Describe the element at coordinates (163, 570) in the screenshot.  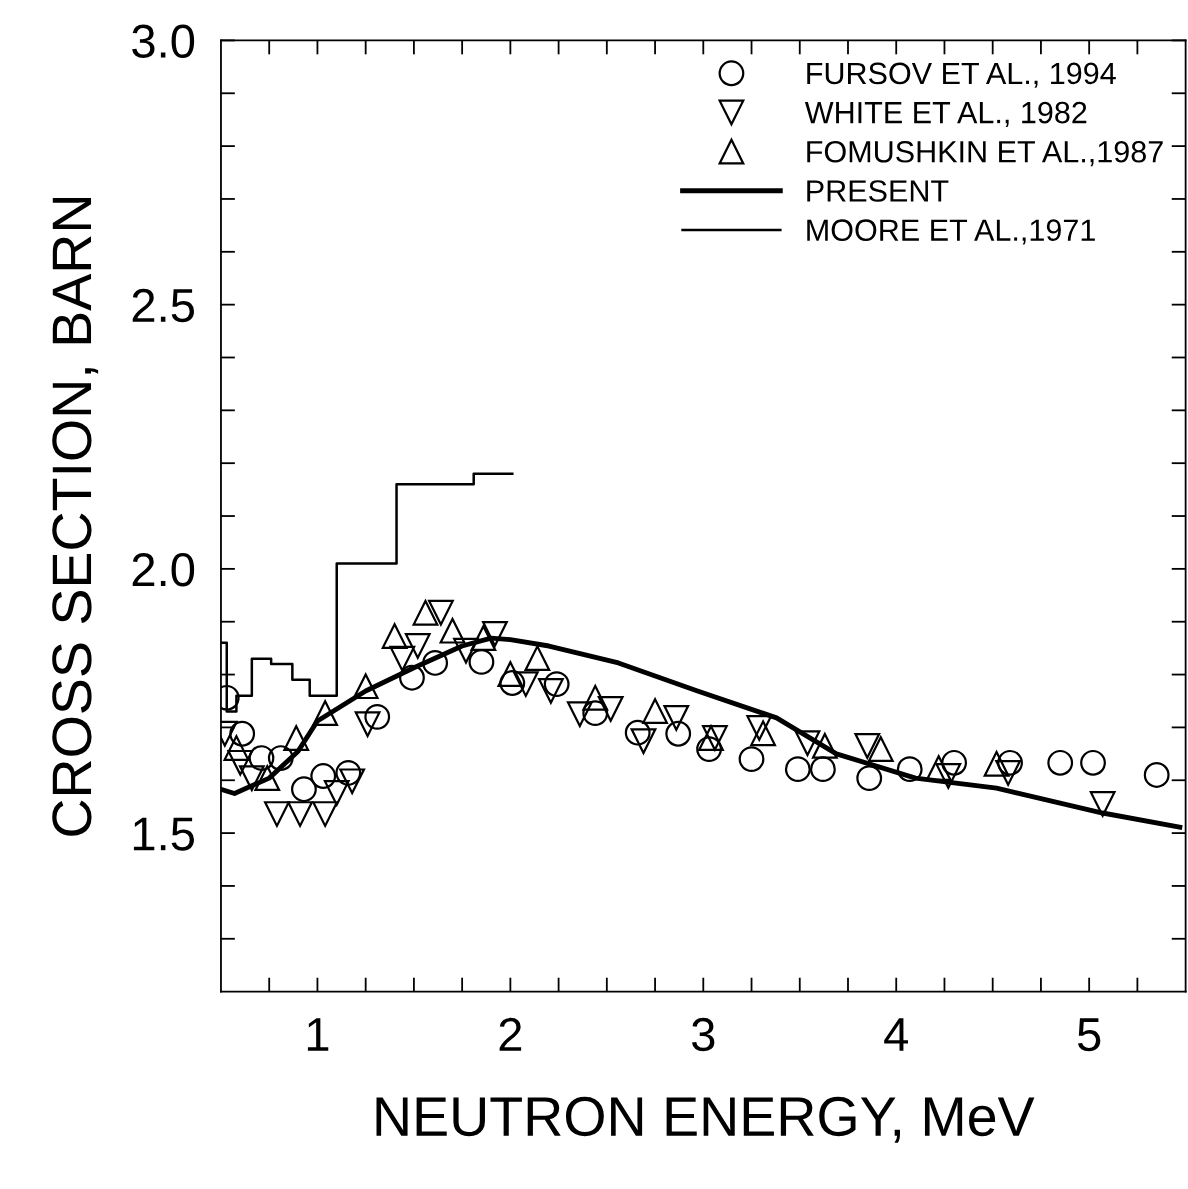
I see `y-tick-label: 2.0` at that location.